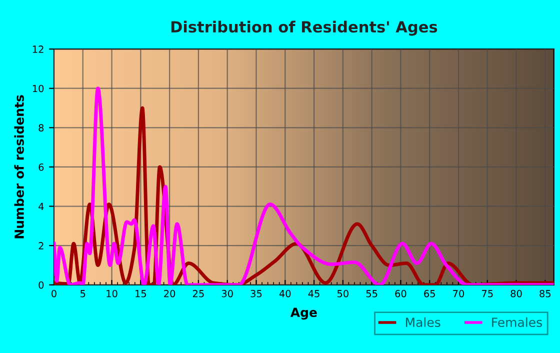  What do you see at coordinates (83, 294) in the screenshot?
I see `x-tick-label: 5` at bounding box center [83, 294].